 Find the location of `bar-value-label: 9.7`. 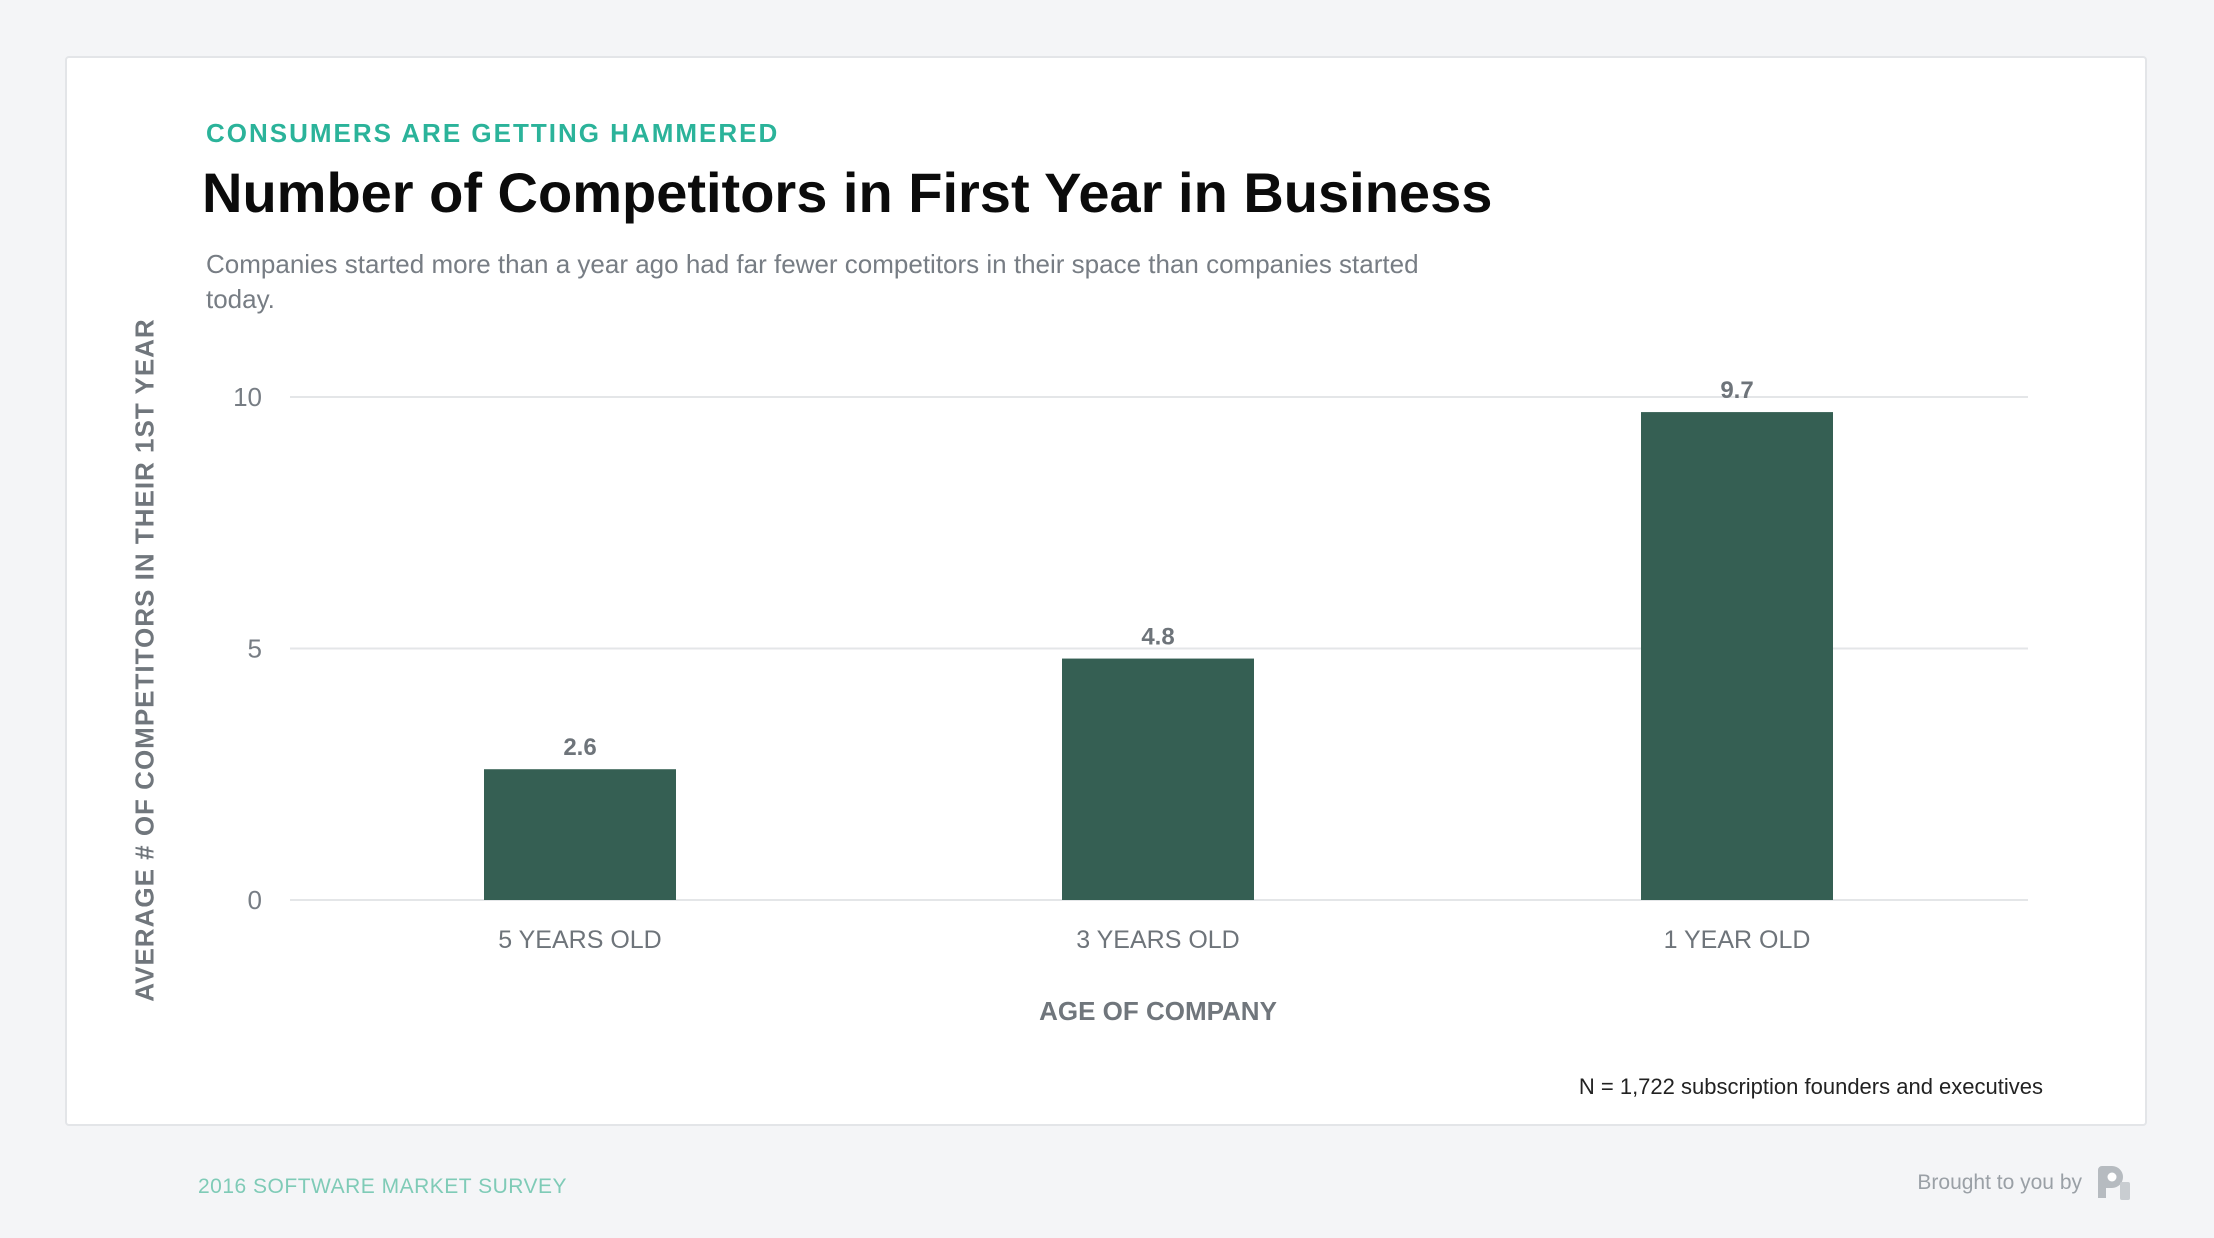

bar-value-label: 9.7 is located at coordinates (1736, 390).